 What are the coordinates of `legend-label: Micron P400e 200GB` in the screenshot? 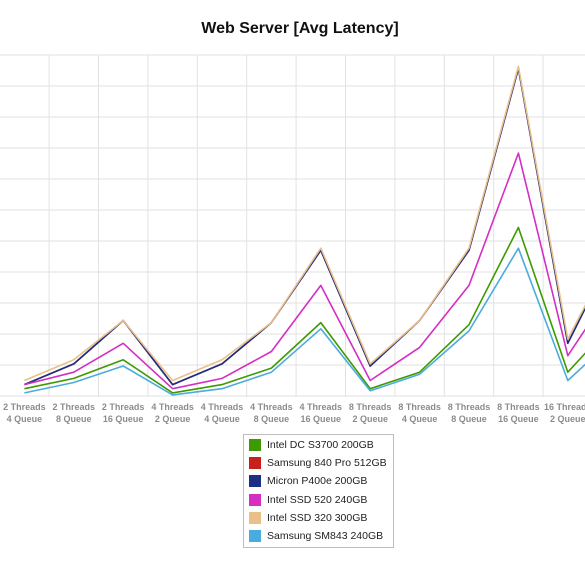 It's located at (317, 481).